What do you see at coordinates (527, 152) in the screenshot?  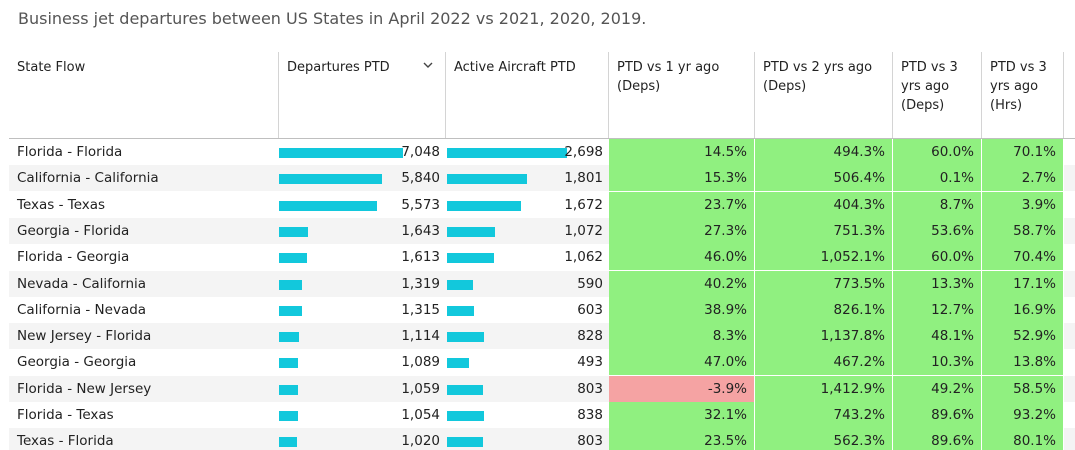 I see `active-aircraft-cell: 2,698` at bounding box center [527, 152].